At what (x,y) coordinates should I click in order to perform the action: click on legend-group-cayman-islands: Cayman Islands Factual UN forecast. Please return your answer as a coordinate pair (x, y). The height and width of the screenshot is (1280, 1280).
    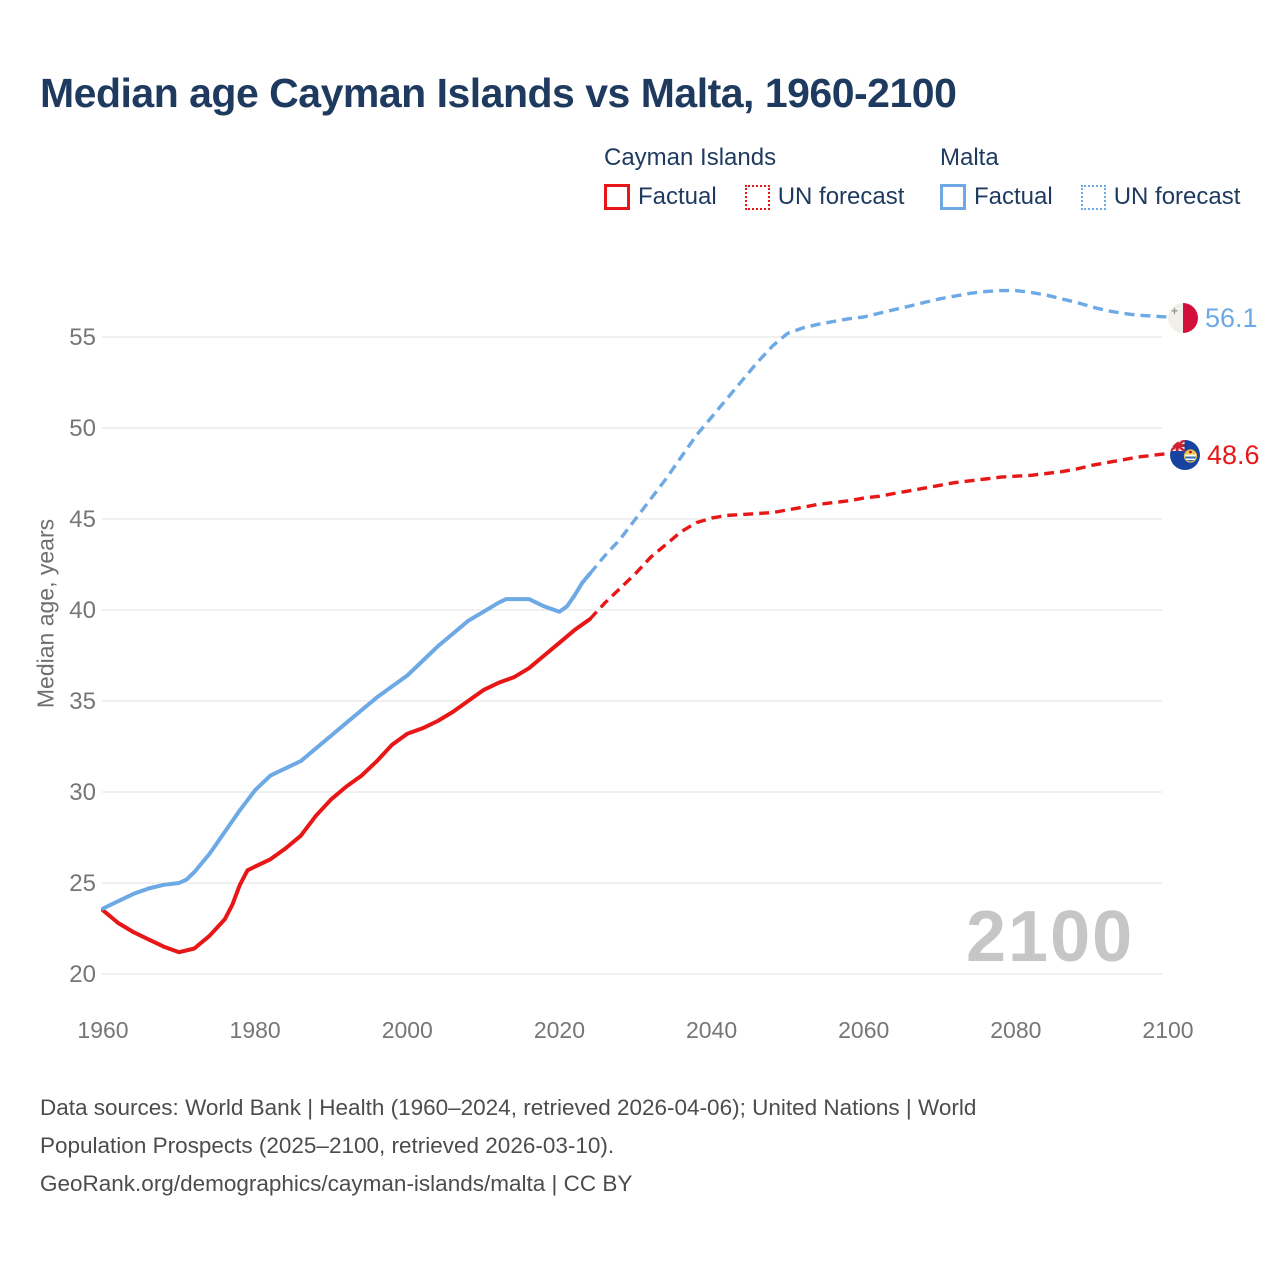
    Looking at the image, I should click on (768, 177).